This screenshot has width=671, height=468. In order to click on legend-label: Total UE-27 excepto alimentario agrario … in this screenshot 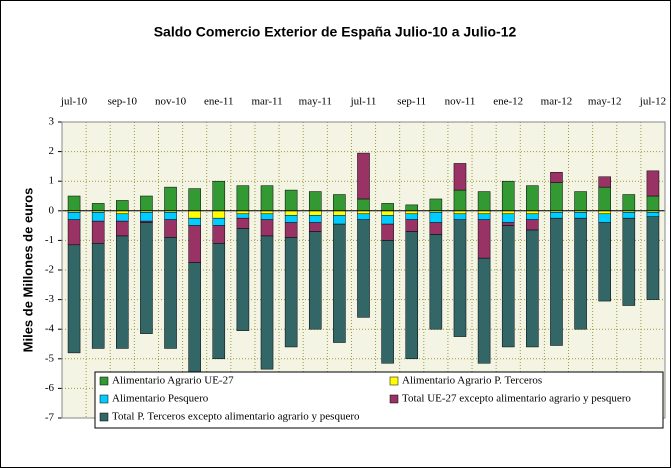, I will do `click(516, 399)`.